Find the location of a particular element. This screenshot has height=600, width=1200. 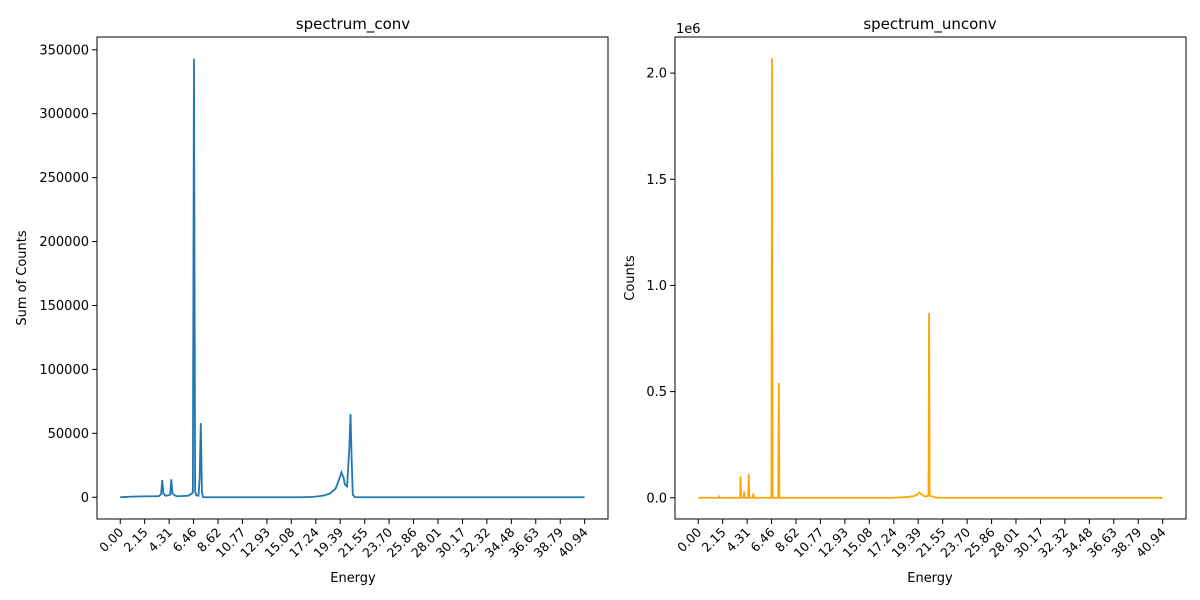

y-tick-label: 150000 is located at coordinates (64, 306).